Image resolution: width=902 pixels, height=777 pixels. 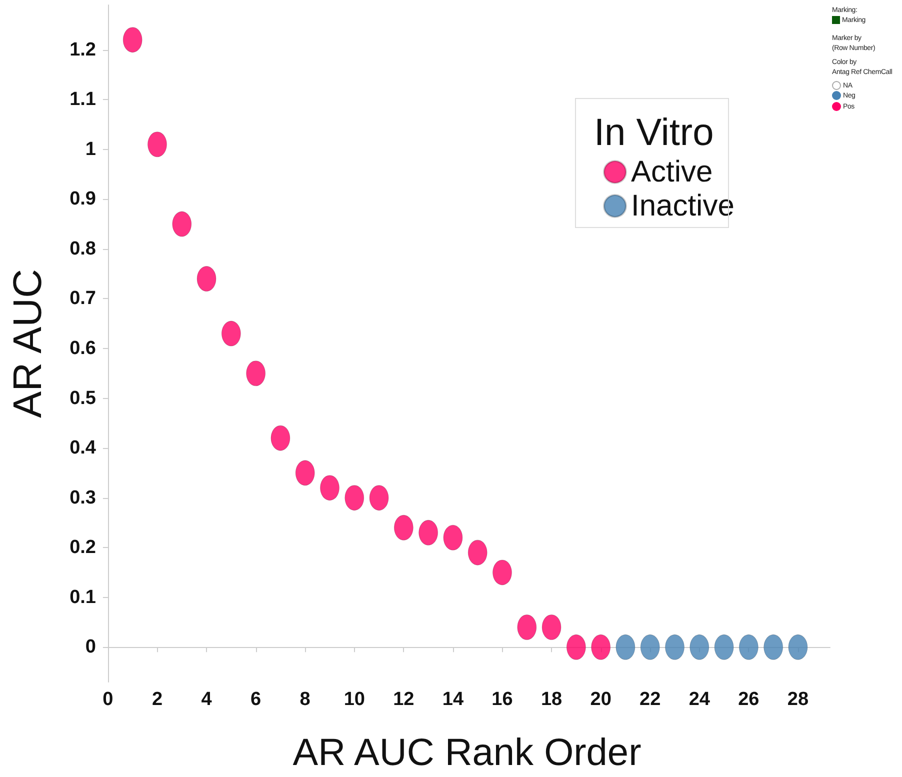 I want to click on y-tick-label: 0.7, so click(x=83, y=299).